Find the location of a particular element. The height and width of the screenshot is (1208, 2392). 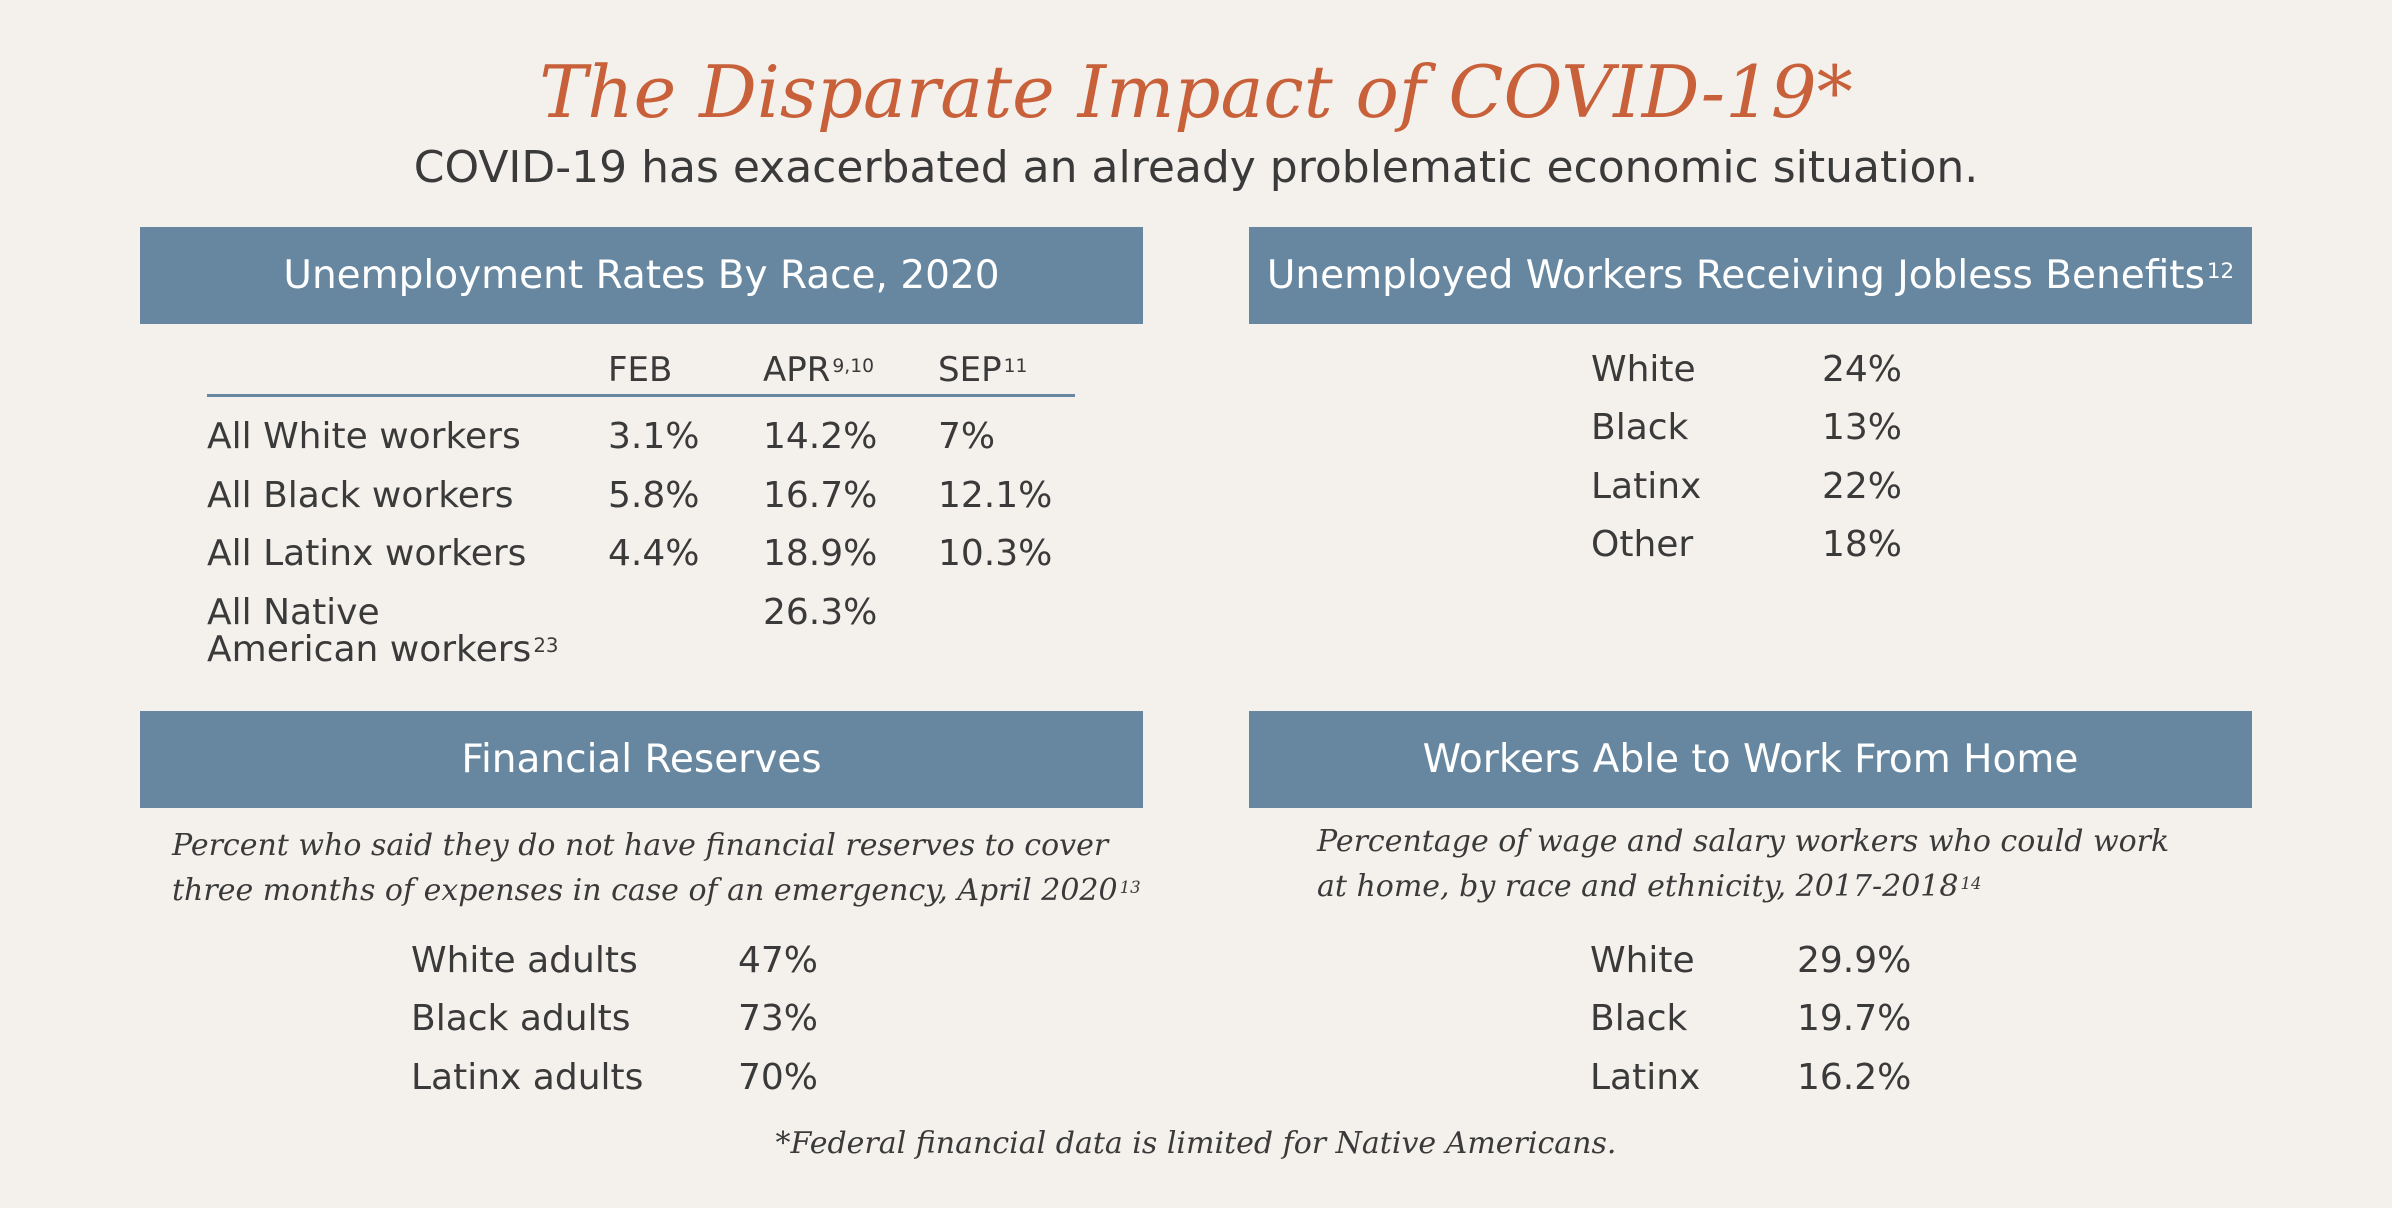

row-label-native-line2: American workers 23 is located at coordinates (383, 649).